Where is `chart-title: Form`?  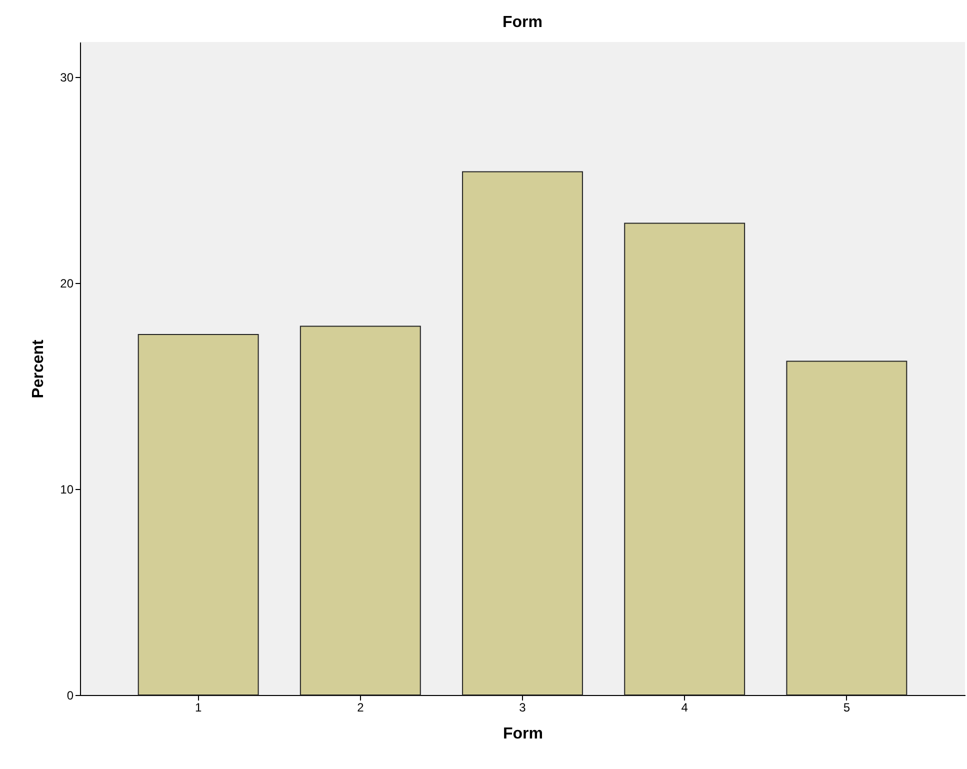
chart-title: Form is located at coordinates (522, 22).